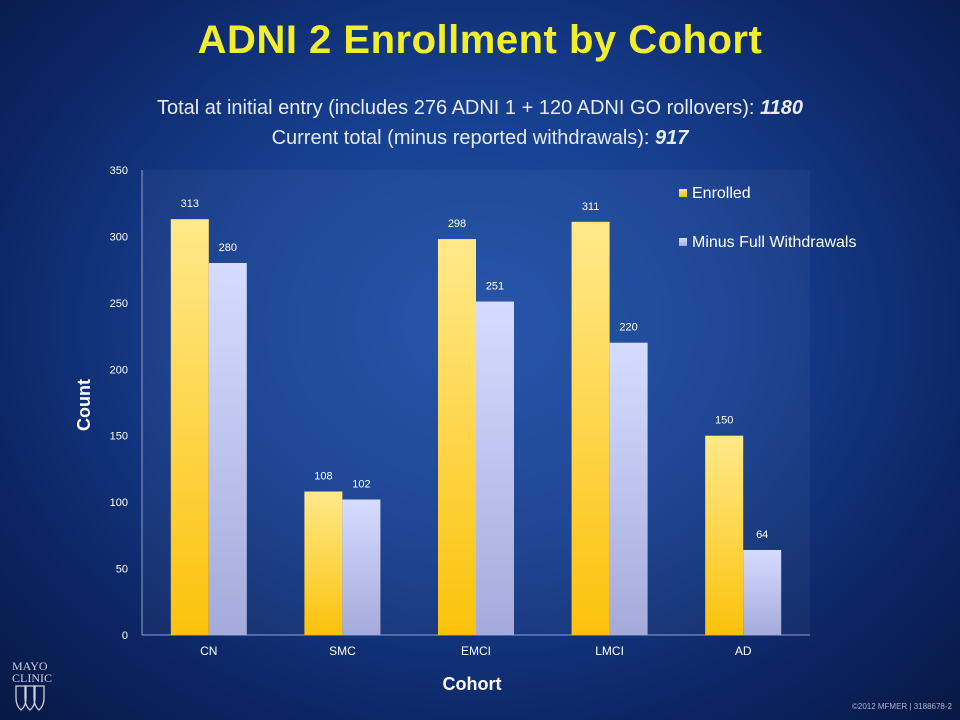  What do you see at coordinates (628, 488) in the screenshot?
I see `bar-minus-withdrawals-lmci` at bounding box center [628, 488].